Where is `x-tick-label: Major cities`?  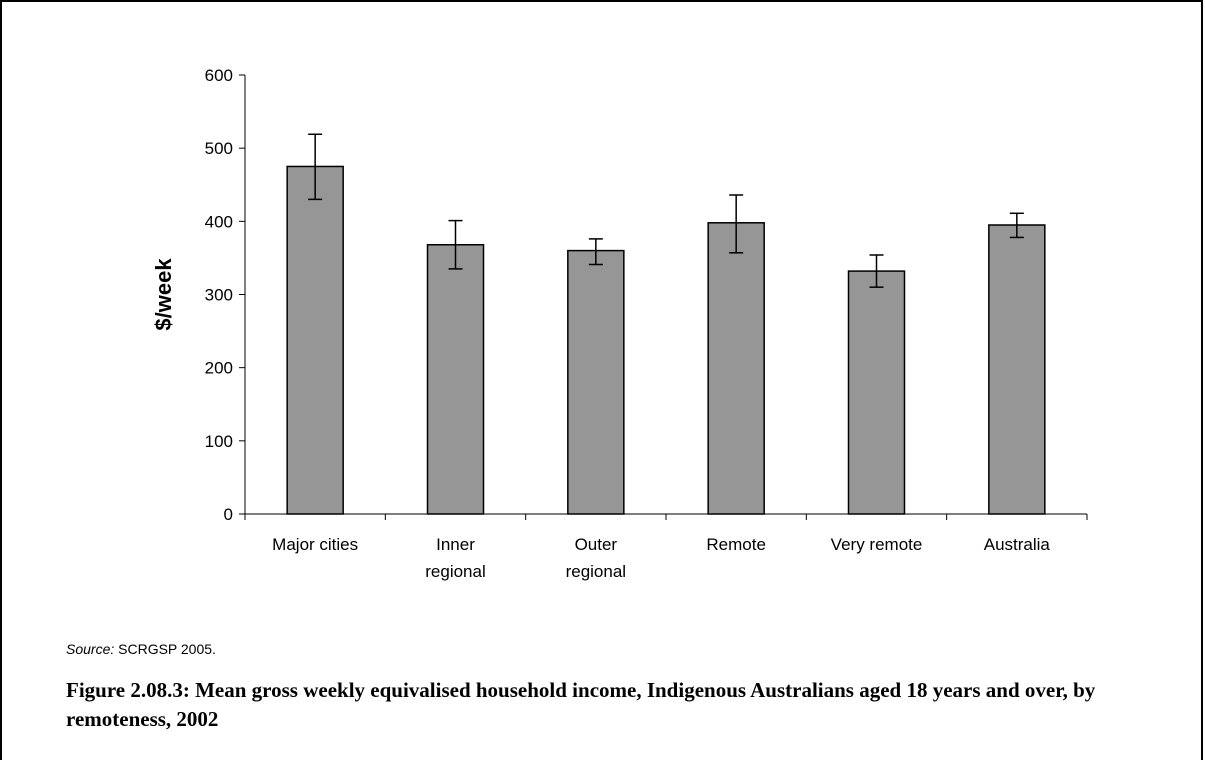 x-tick-label: Major cities is located at coordinates (315, 544).